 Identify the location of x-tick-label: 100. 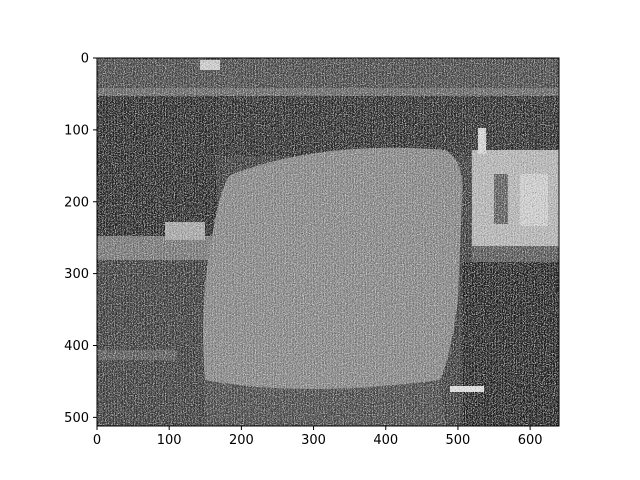
(169, 440).